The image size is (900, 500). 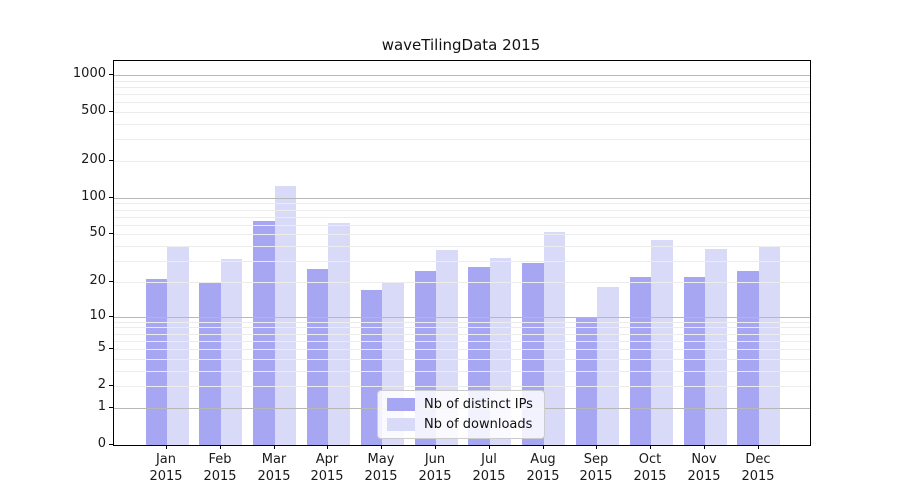 I want to click on bar-nb-of-distinct-ips-mar, so click(x=264, y=333).